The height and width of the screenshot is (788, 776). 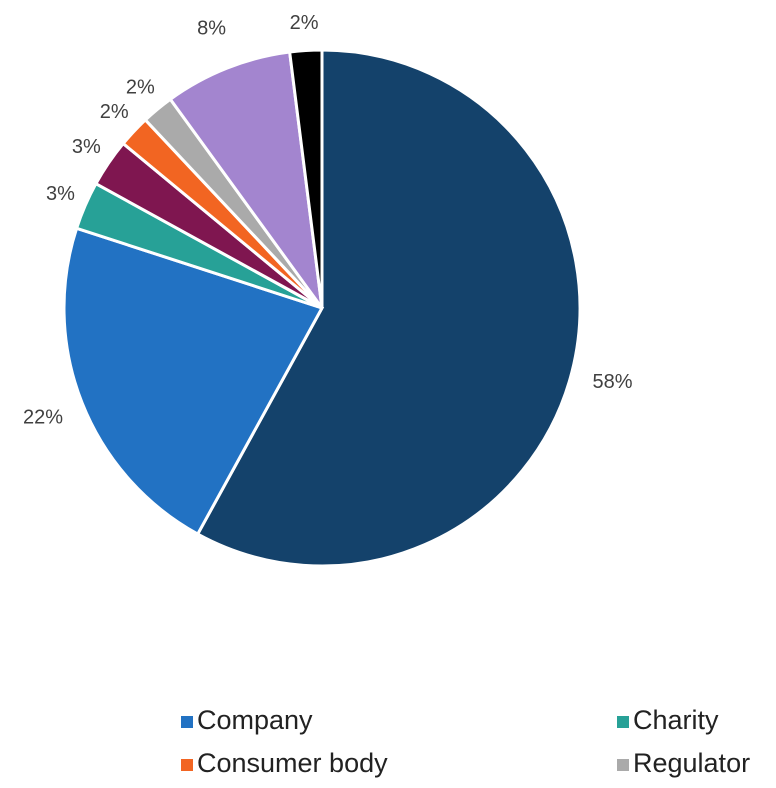 I want to click on data-label: 58%, so click(x=613, y=382).